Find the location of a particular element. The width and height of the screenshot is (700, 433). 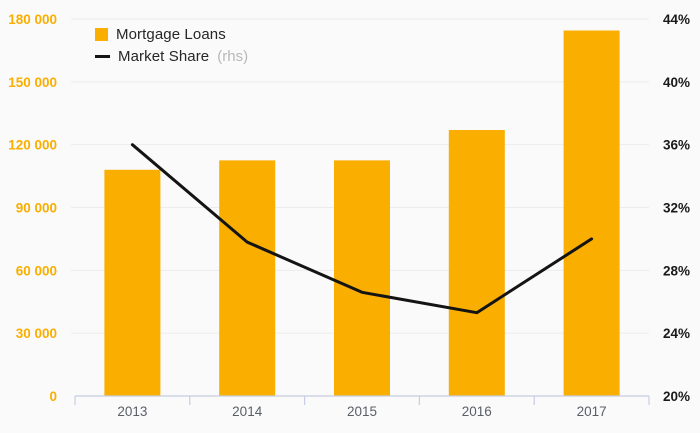

x-axis-category-label: 2014 is located at coordinates (247, 411).